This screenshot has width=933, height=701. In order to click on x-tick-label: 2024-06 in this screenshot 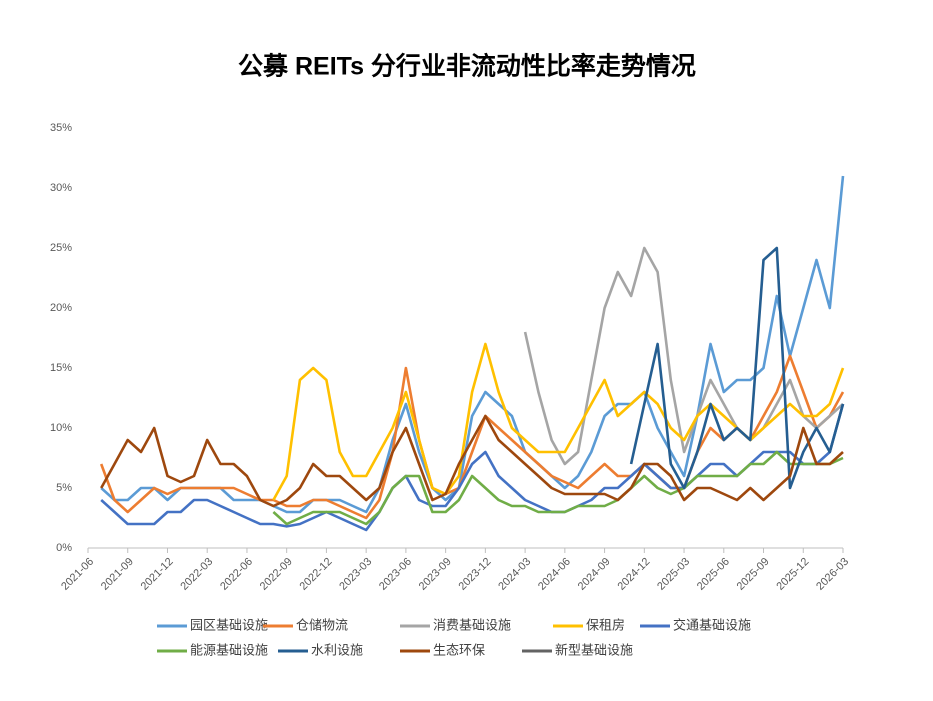, I will do `click(554, 574)`.